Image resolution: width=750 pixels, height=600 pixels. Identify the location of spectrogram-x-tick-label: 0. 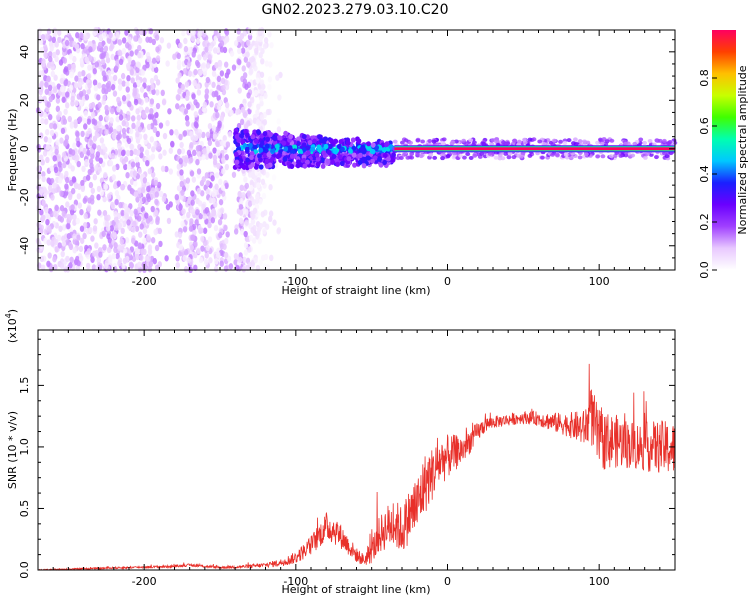
(447, 281).